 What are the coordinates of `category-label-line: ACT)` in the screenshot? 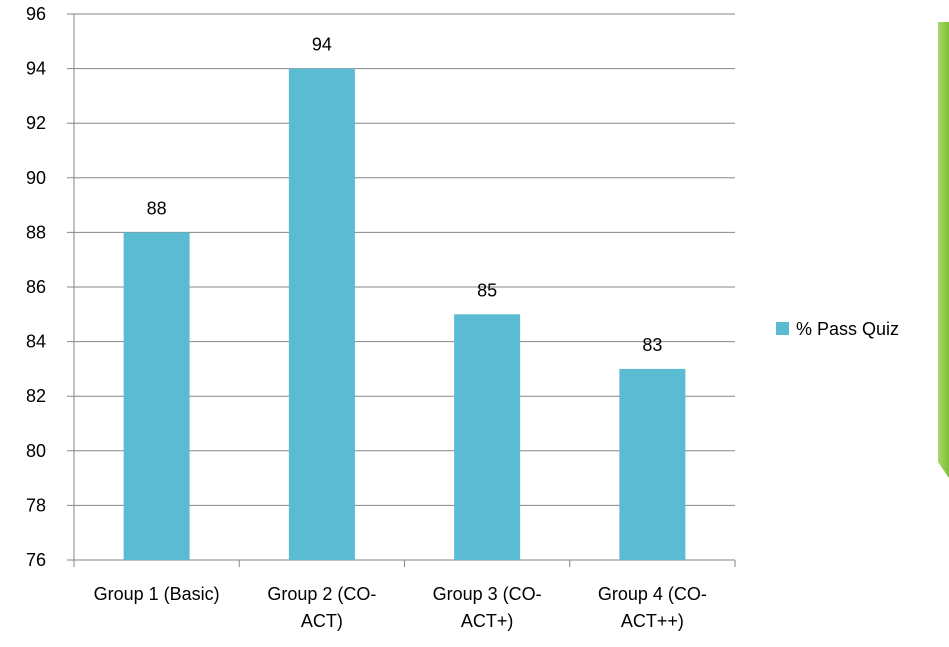 It's located at (322, 621).